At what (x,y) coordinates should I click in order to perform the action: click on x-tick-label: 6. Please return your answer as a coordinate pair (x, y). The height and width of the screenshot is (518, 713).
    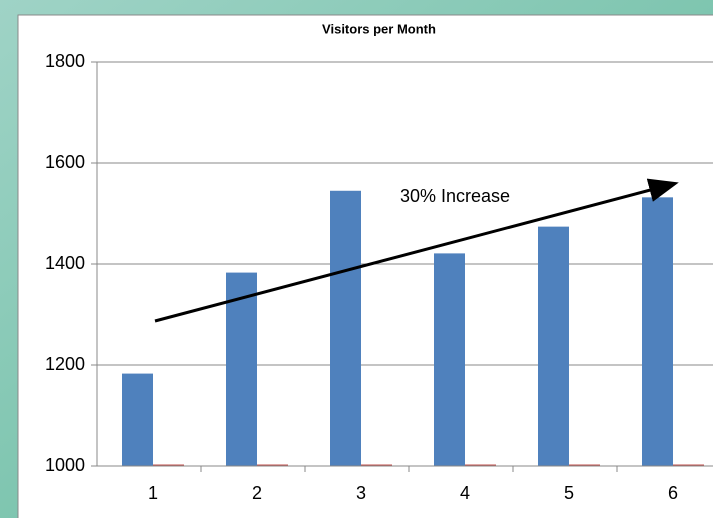
    Looking at the image, I should click on (673, 493).